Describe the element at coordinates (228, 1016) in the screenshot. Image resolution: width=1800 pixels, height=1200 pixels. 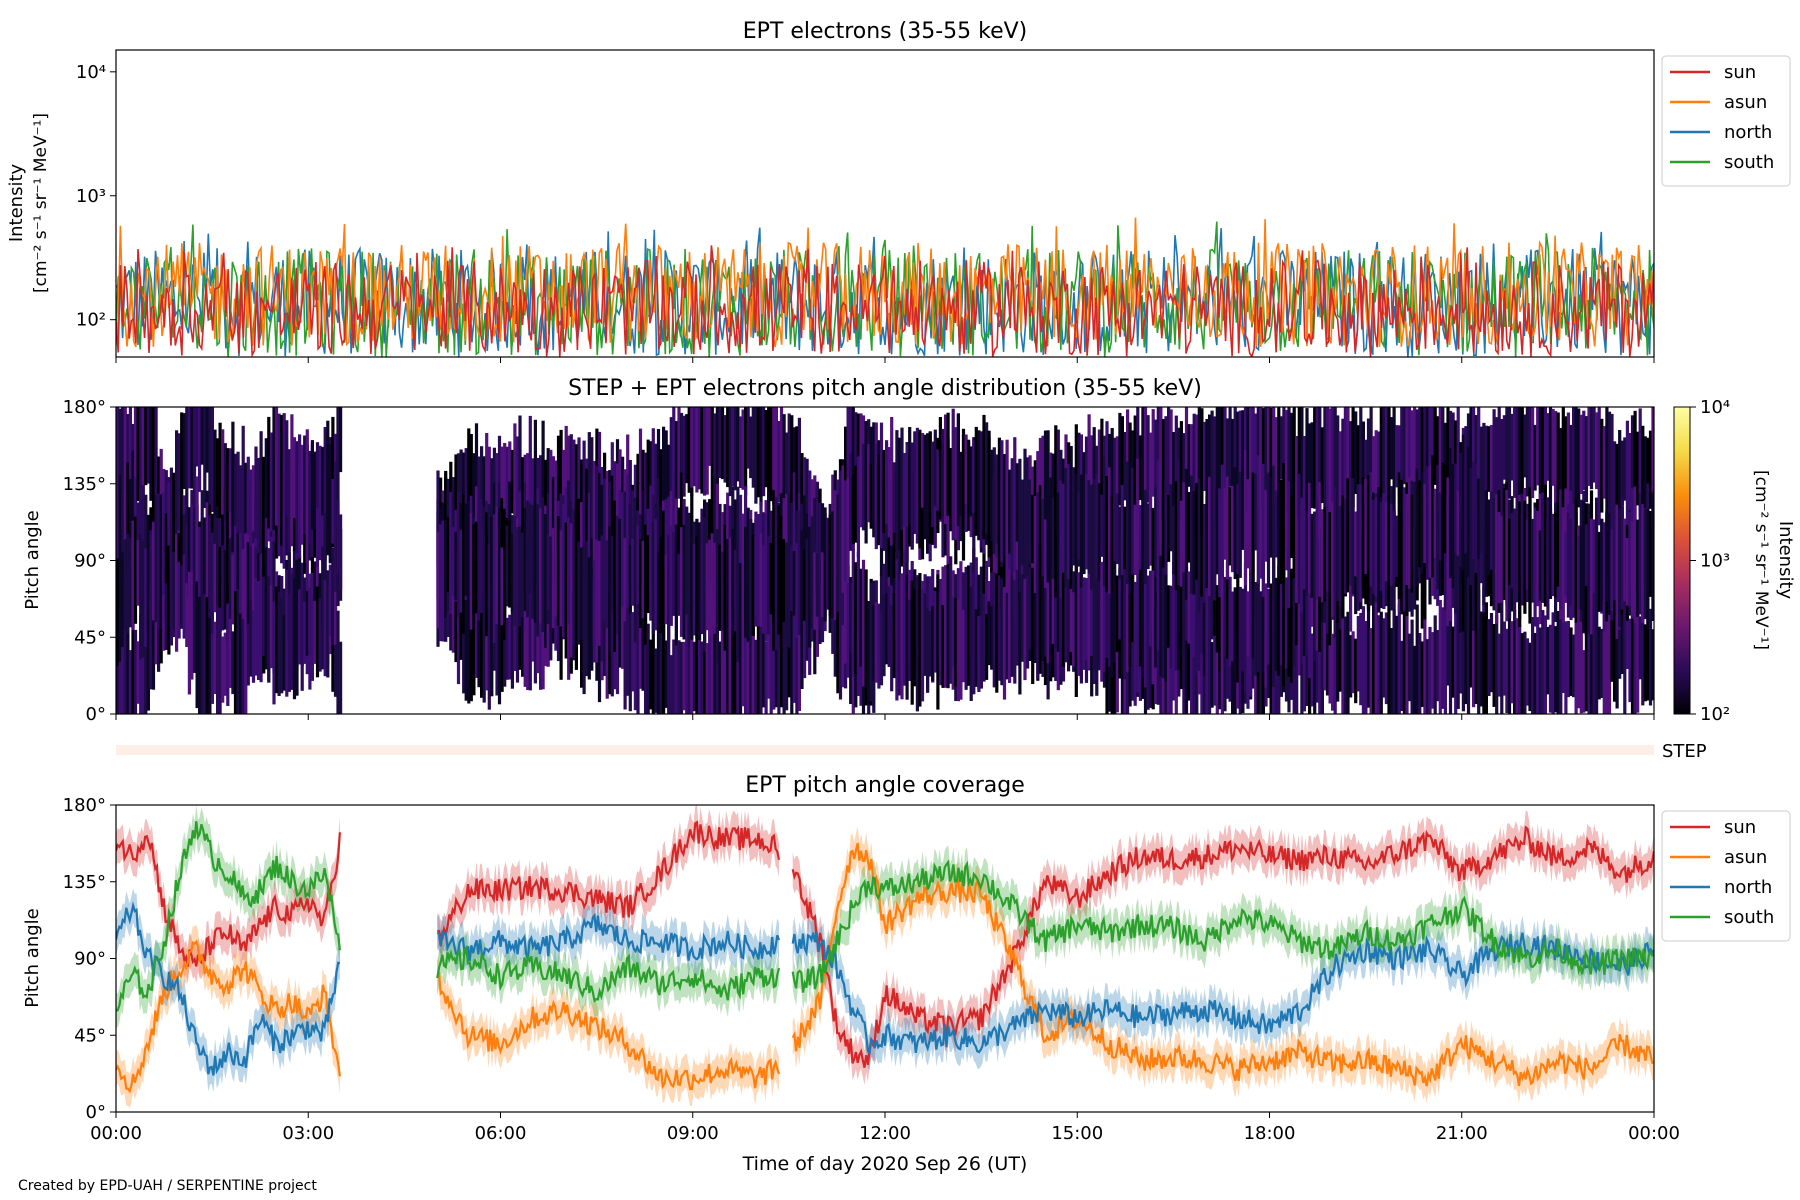
I see `band-asun` at that location.